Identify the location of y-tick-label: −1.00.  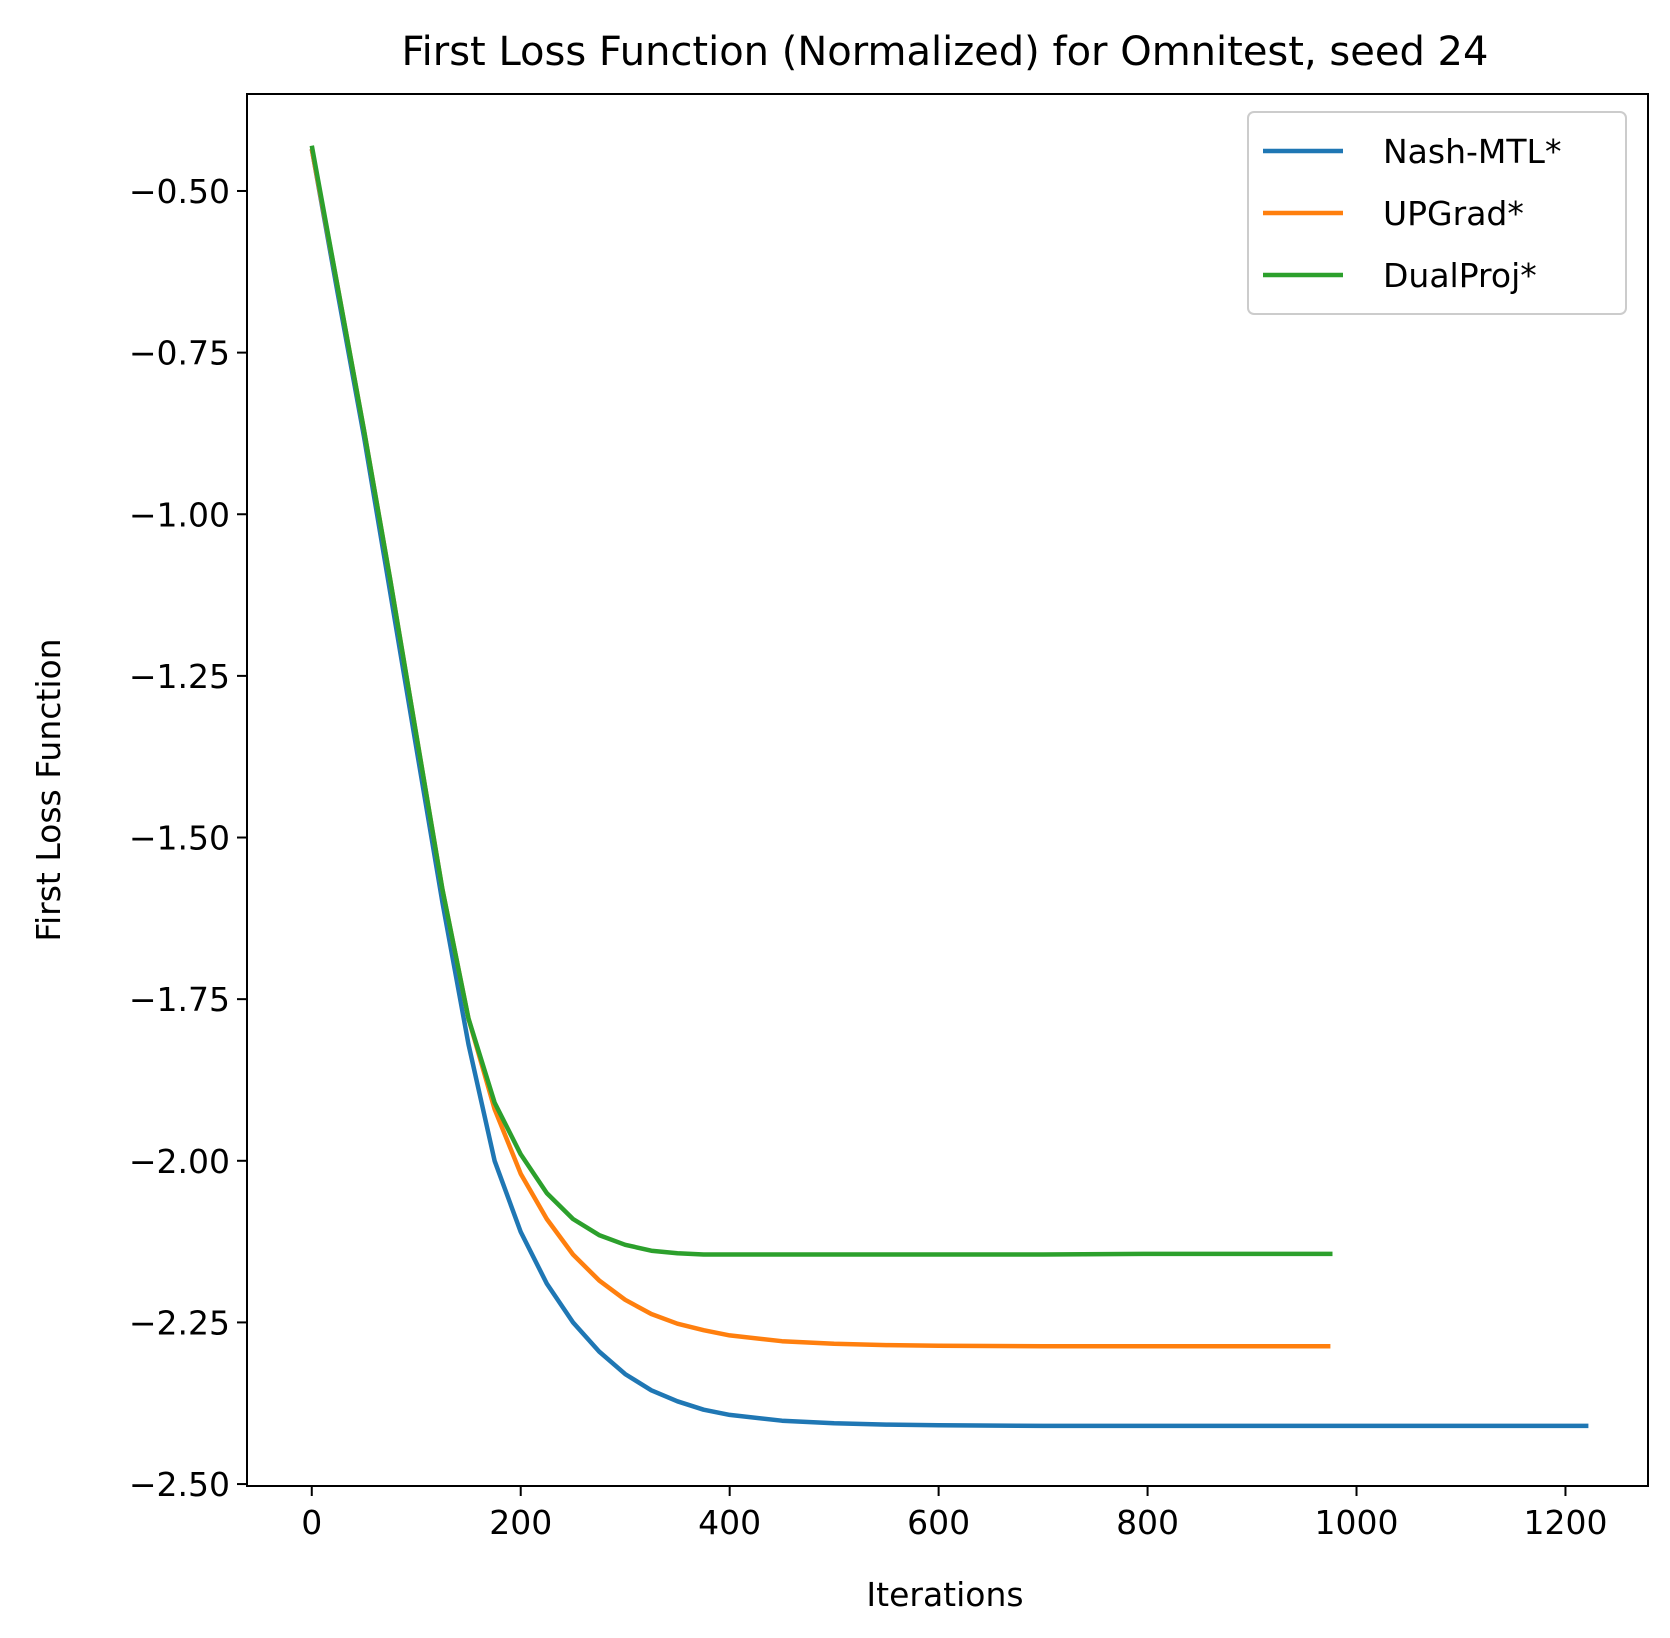
(179, 514).